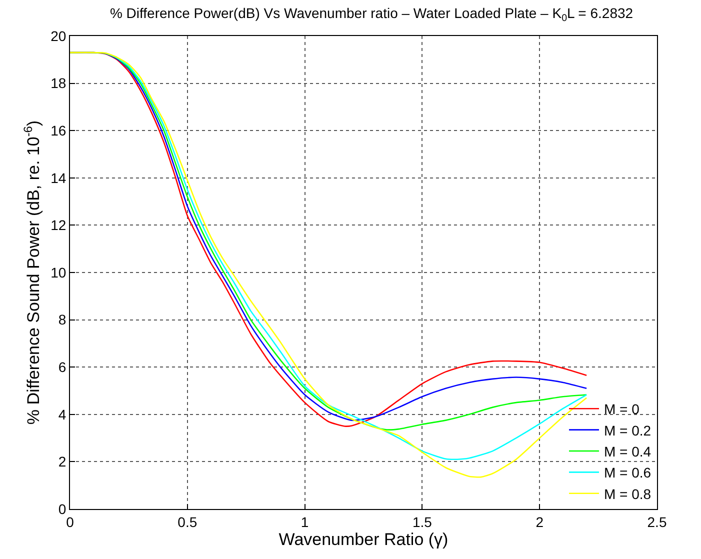  I want to click on legend-label: M = 0.6, so click(628, 472).